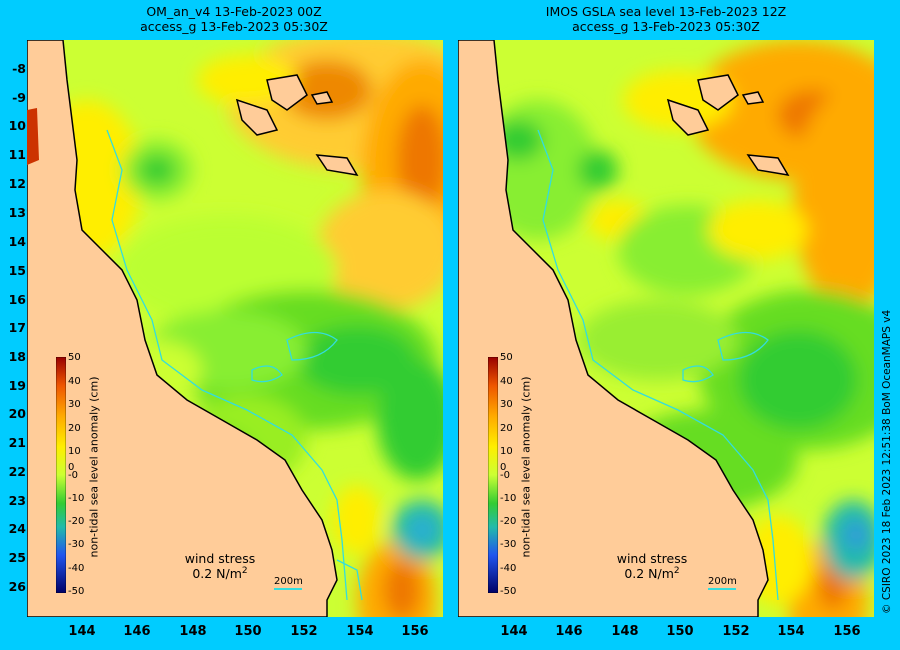  Describe the element at coordinates (234, 11) in the screenshot. I see `left-title-line1: OM_an_v4 13-Feb-2023 00Z` at that location.